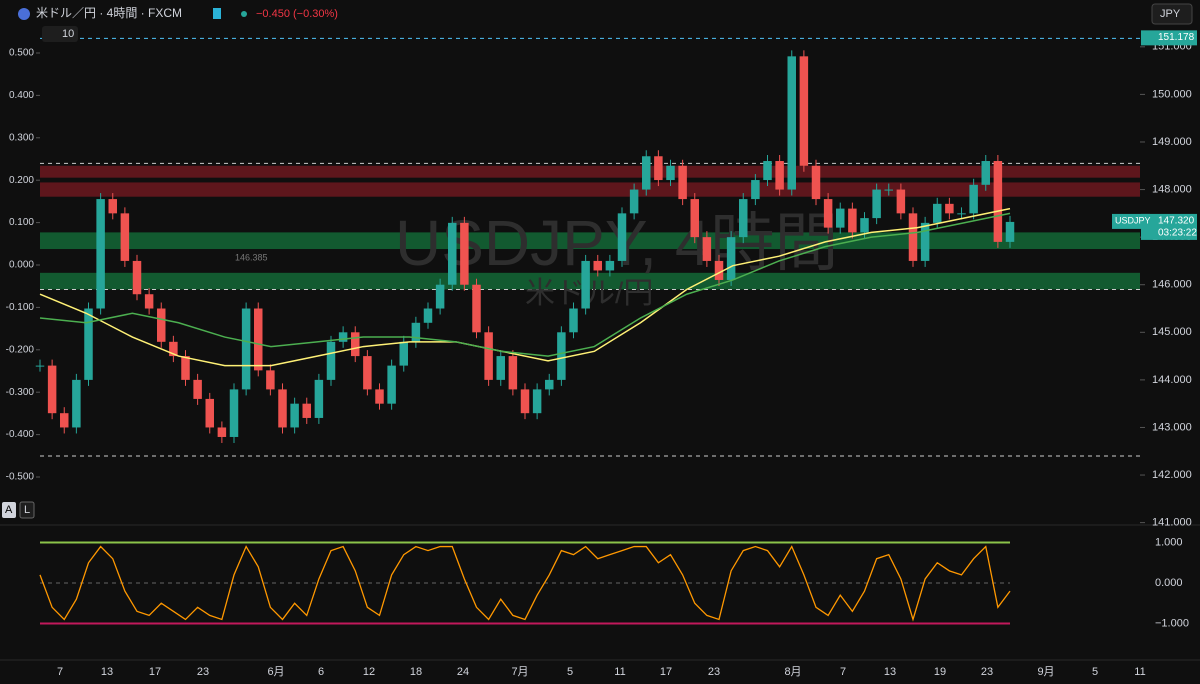  Describe the element at coordinates (1172, 427) in the screenshot. I see `price-tick-label: 143.000` at that location.